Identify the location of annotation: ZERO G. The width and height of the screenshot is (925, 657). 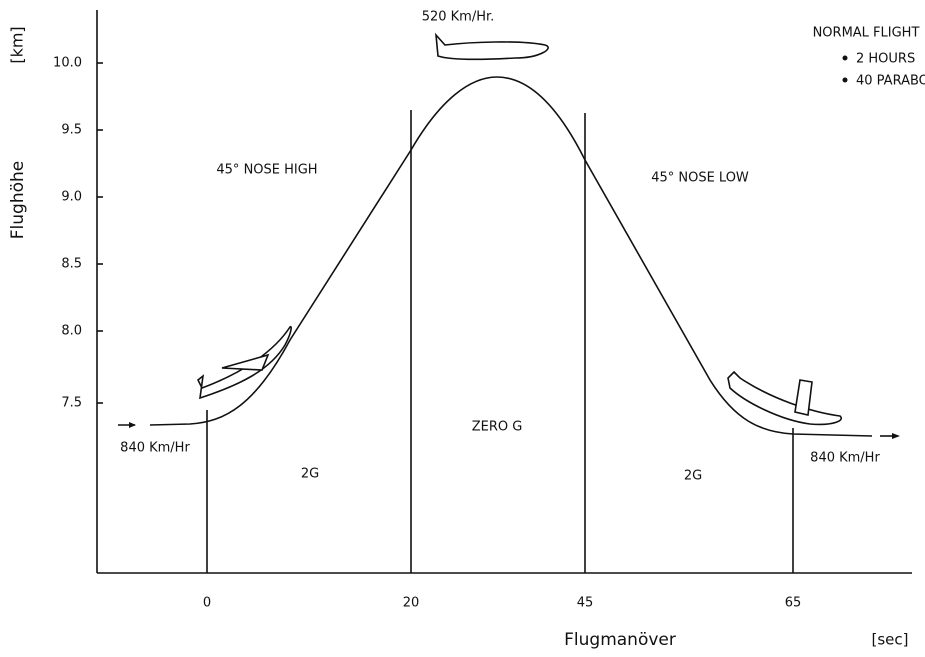
(497, 427).